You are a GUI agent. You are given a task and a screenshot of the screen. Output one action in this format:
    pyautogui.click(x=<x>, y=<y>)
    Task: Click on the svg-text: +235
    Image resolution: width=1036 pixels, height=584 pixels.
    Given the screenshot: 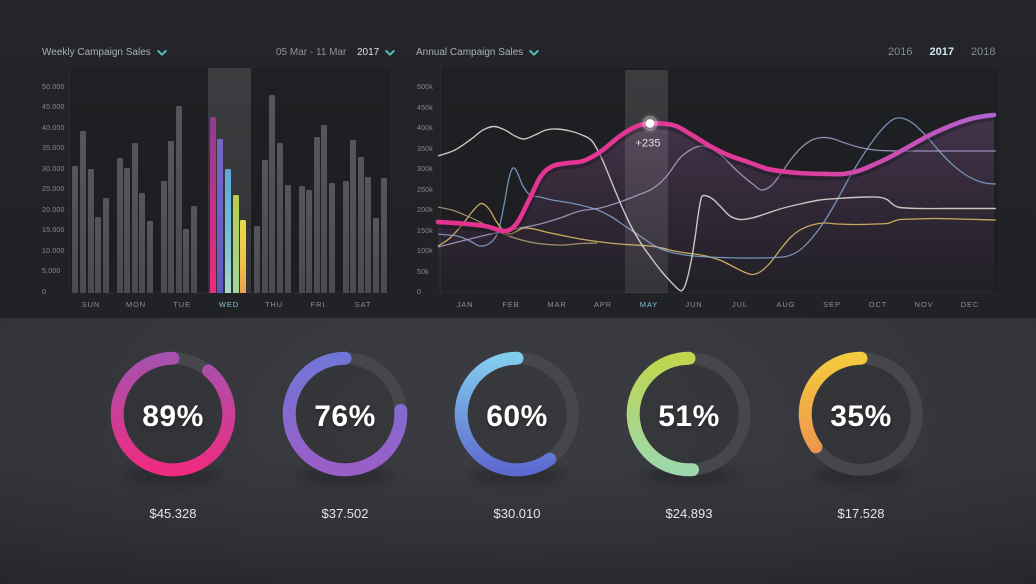 What is the action you would take?
    pyautogui.click(x=647, y=144)
    